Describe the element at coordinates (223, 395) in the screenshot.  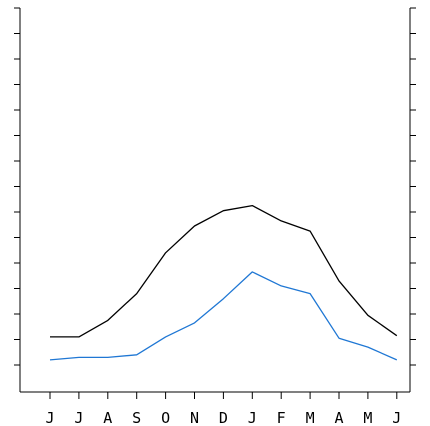
I see `x-axis-ticks` at that location.